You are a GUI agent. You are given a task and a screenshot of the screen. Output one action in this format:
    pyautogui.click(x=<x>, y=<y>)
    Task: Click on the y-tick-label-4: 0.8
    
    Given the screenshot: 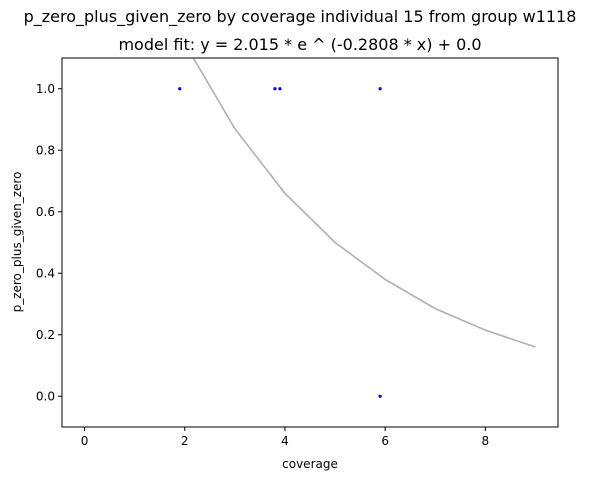 What is the action you would take?
    pyautogui.click(x=45, y=150)
    